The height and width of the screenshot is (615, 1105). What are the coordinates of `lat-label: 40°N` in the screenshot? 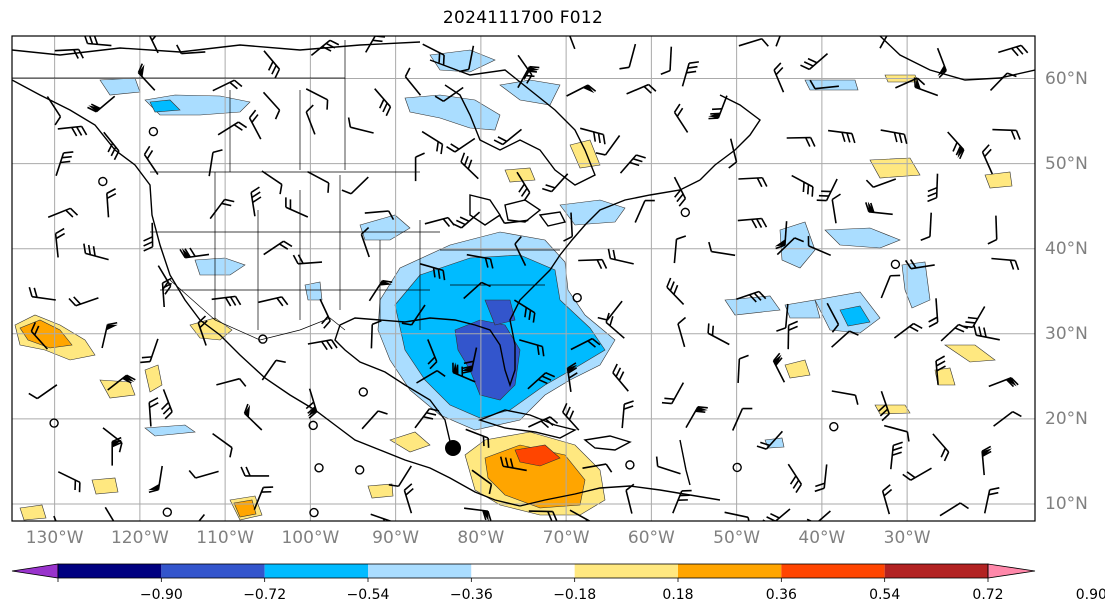 It's located at (1066, 248).